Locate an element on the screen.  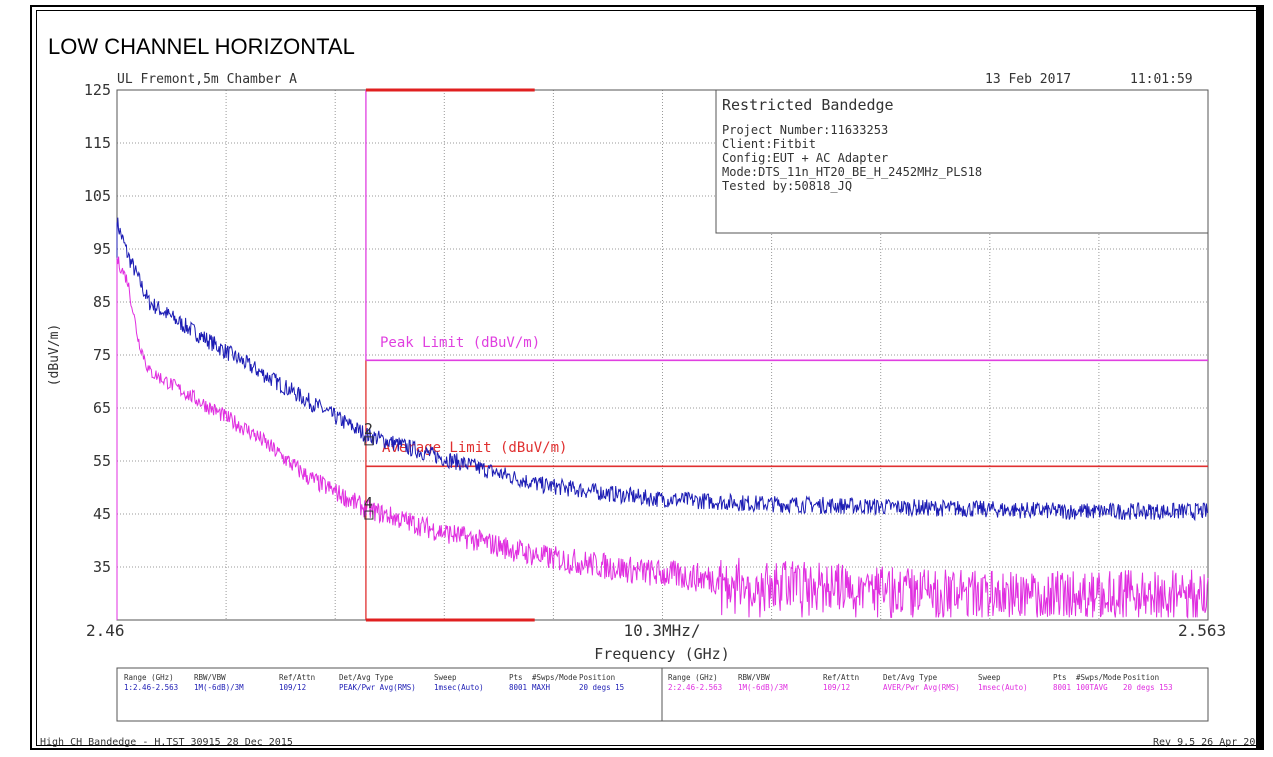
settings-value: 20 degs 153 is located at coordinates (1148, 687).